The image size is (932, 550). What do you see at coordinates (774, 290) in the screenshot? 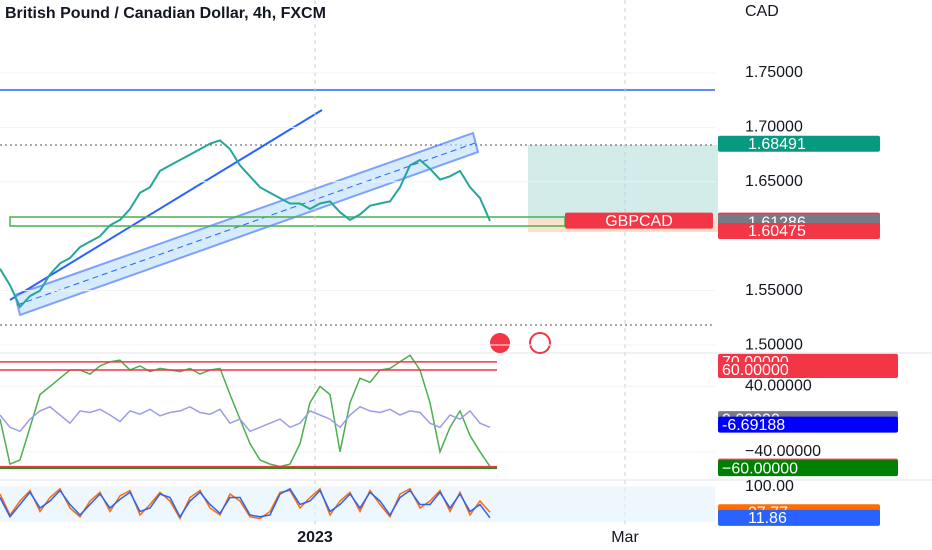
I see `y-tick-label: 1.55000` at bounding box center [774, 290].